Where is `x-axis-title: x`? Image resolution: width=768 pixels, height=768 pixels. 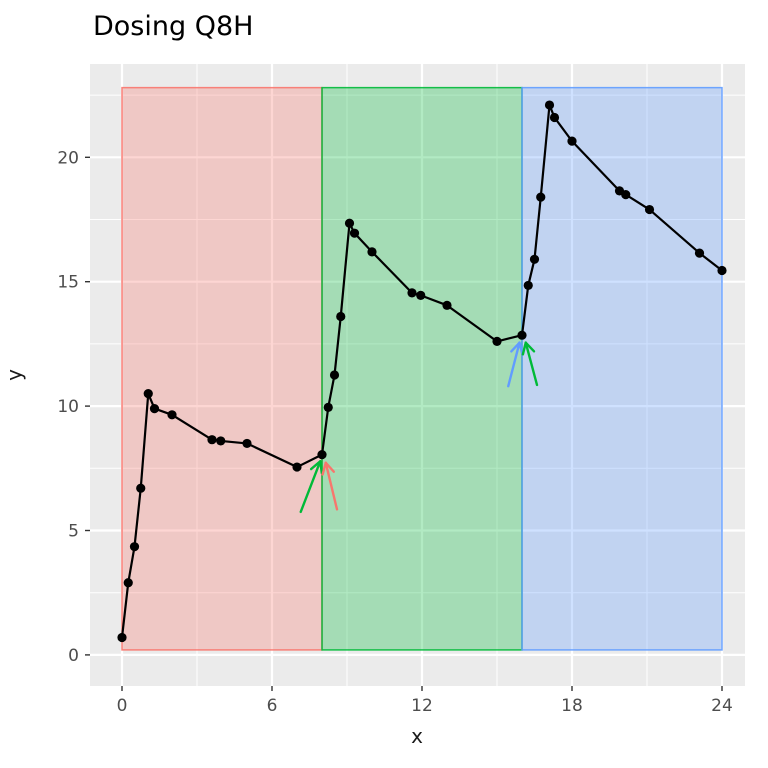 x-axis-title: x is located at coordinates (417, 736).